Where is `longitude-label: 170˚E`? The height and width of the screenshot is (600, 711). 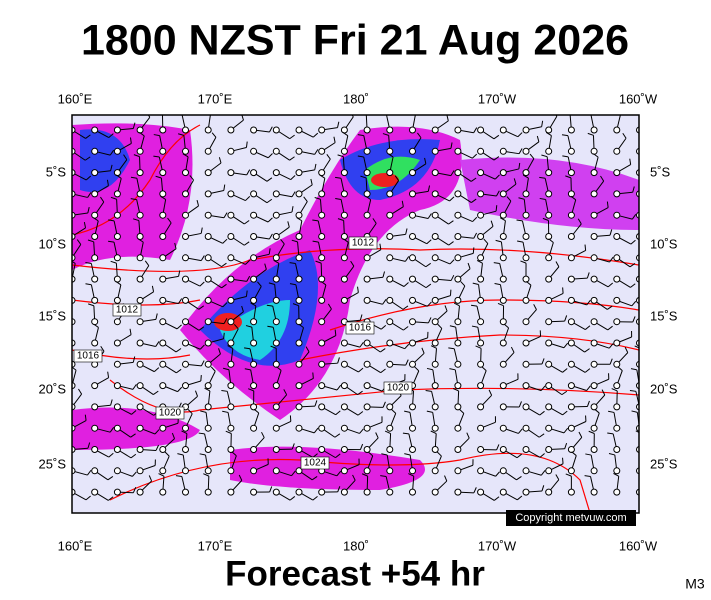 longitude-label: 170˚E is located at coordinates (215, 545).